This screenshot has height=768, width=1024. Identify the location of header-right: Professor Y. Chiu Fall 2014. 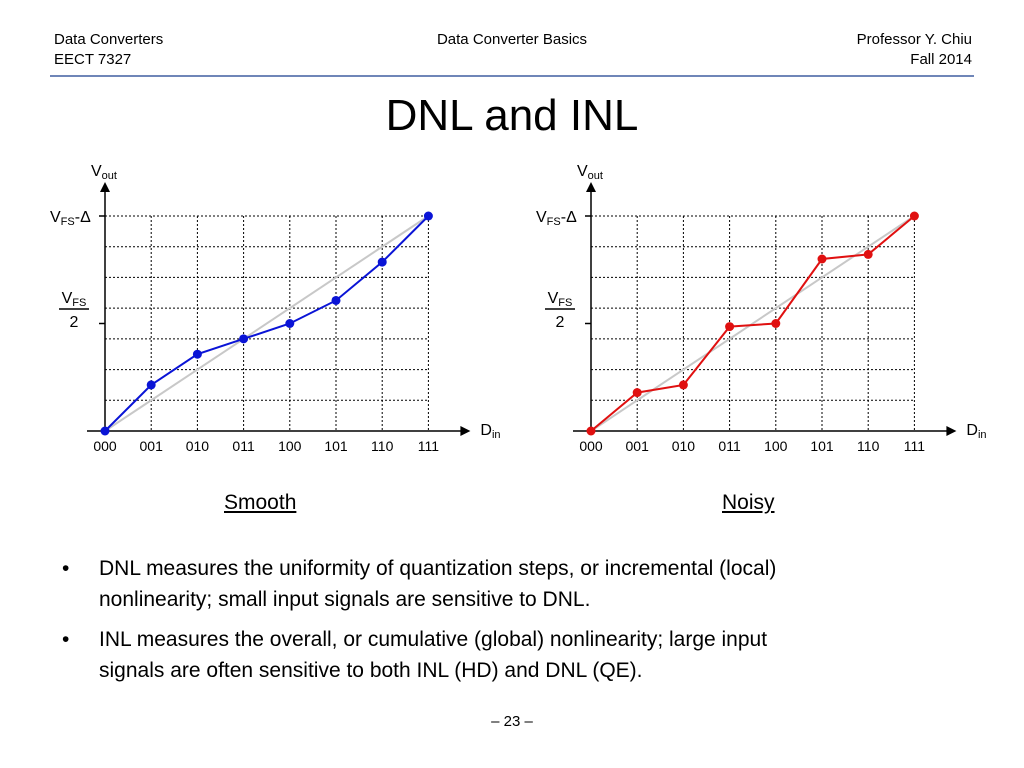
(914, 50).